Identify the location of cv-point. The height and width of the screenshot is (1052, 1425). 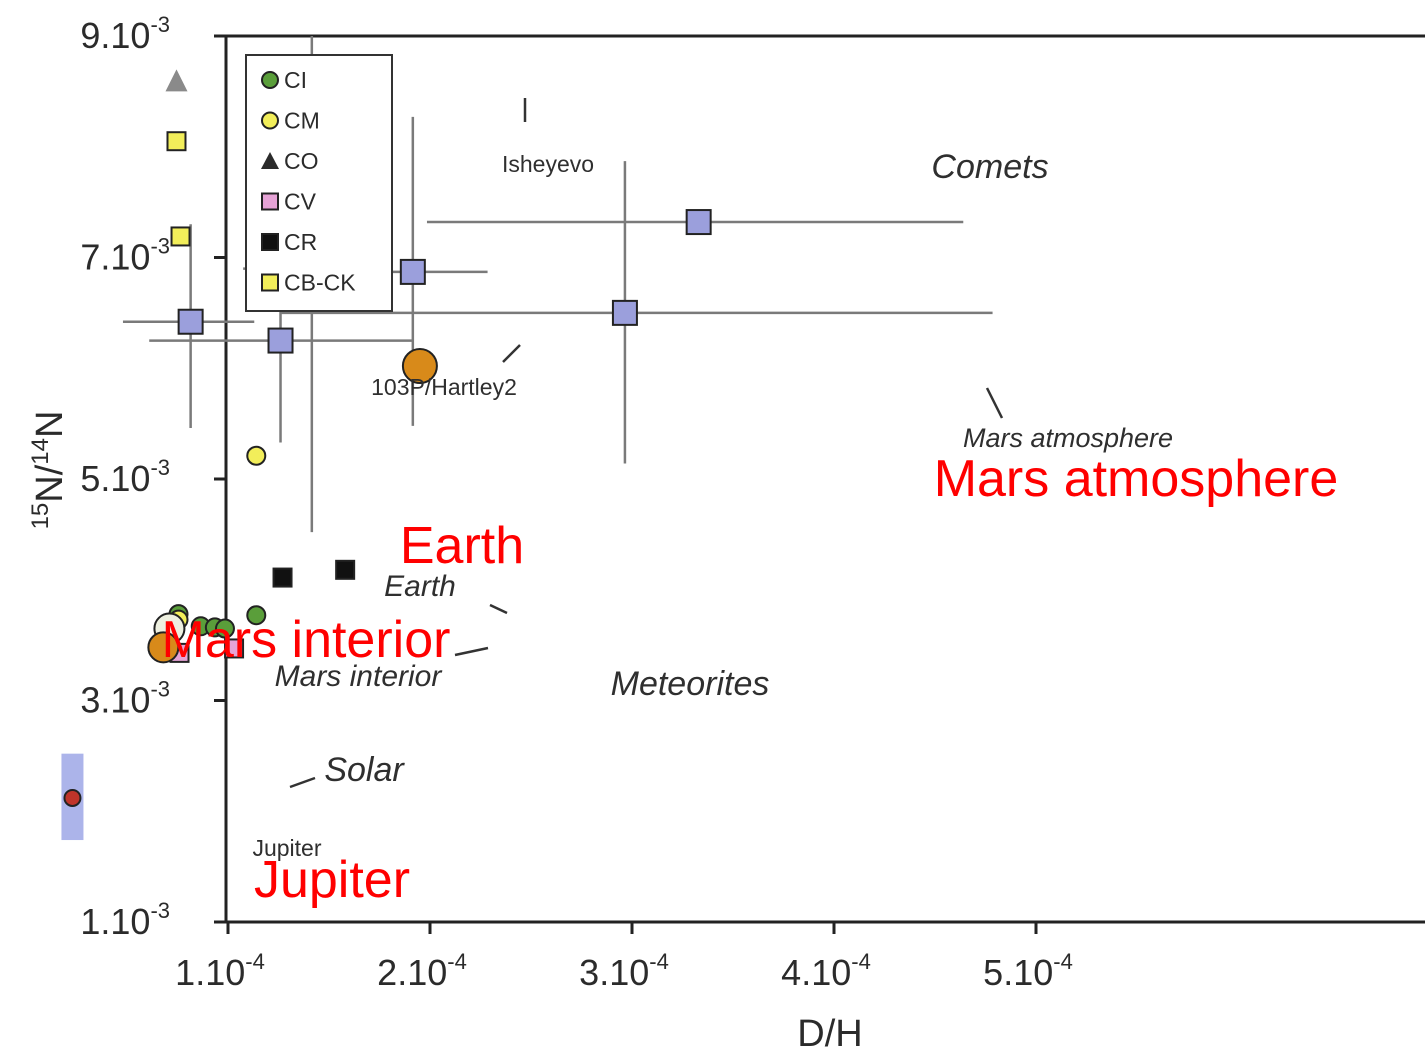
(234, 648).